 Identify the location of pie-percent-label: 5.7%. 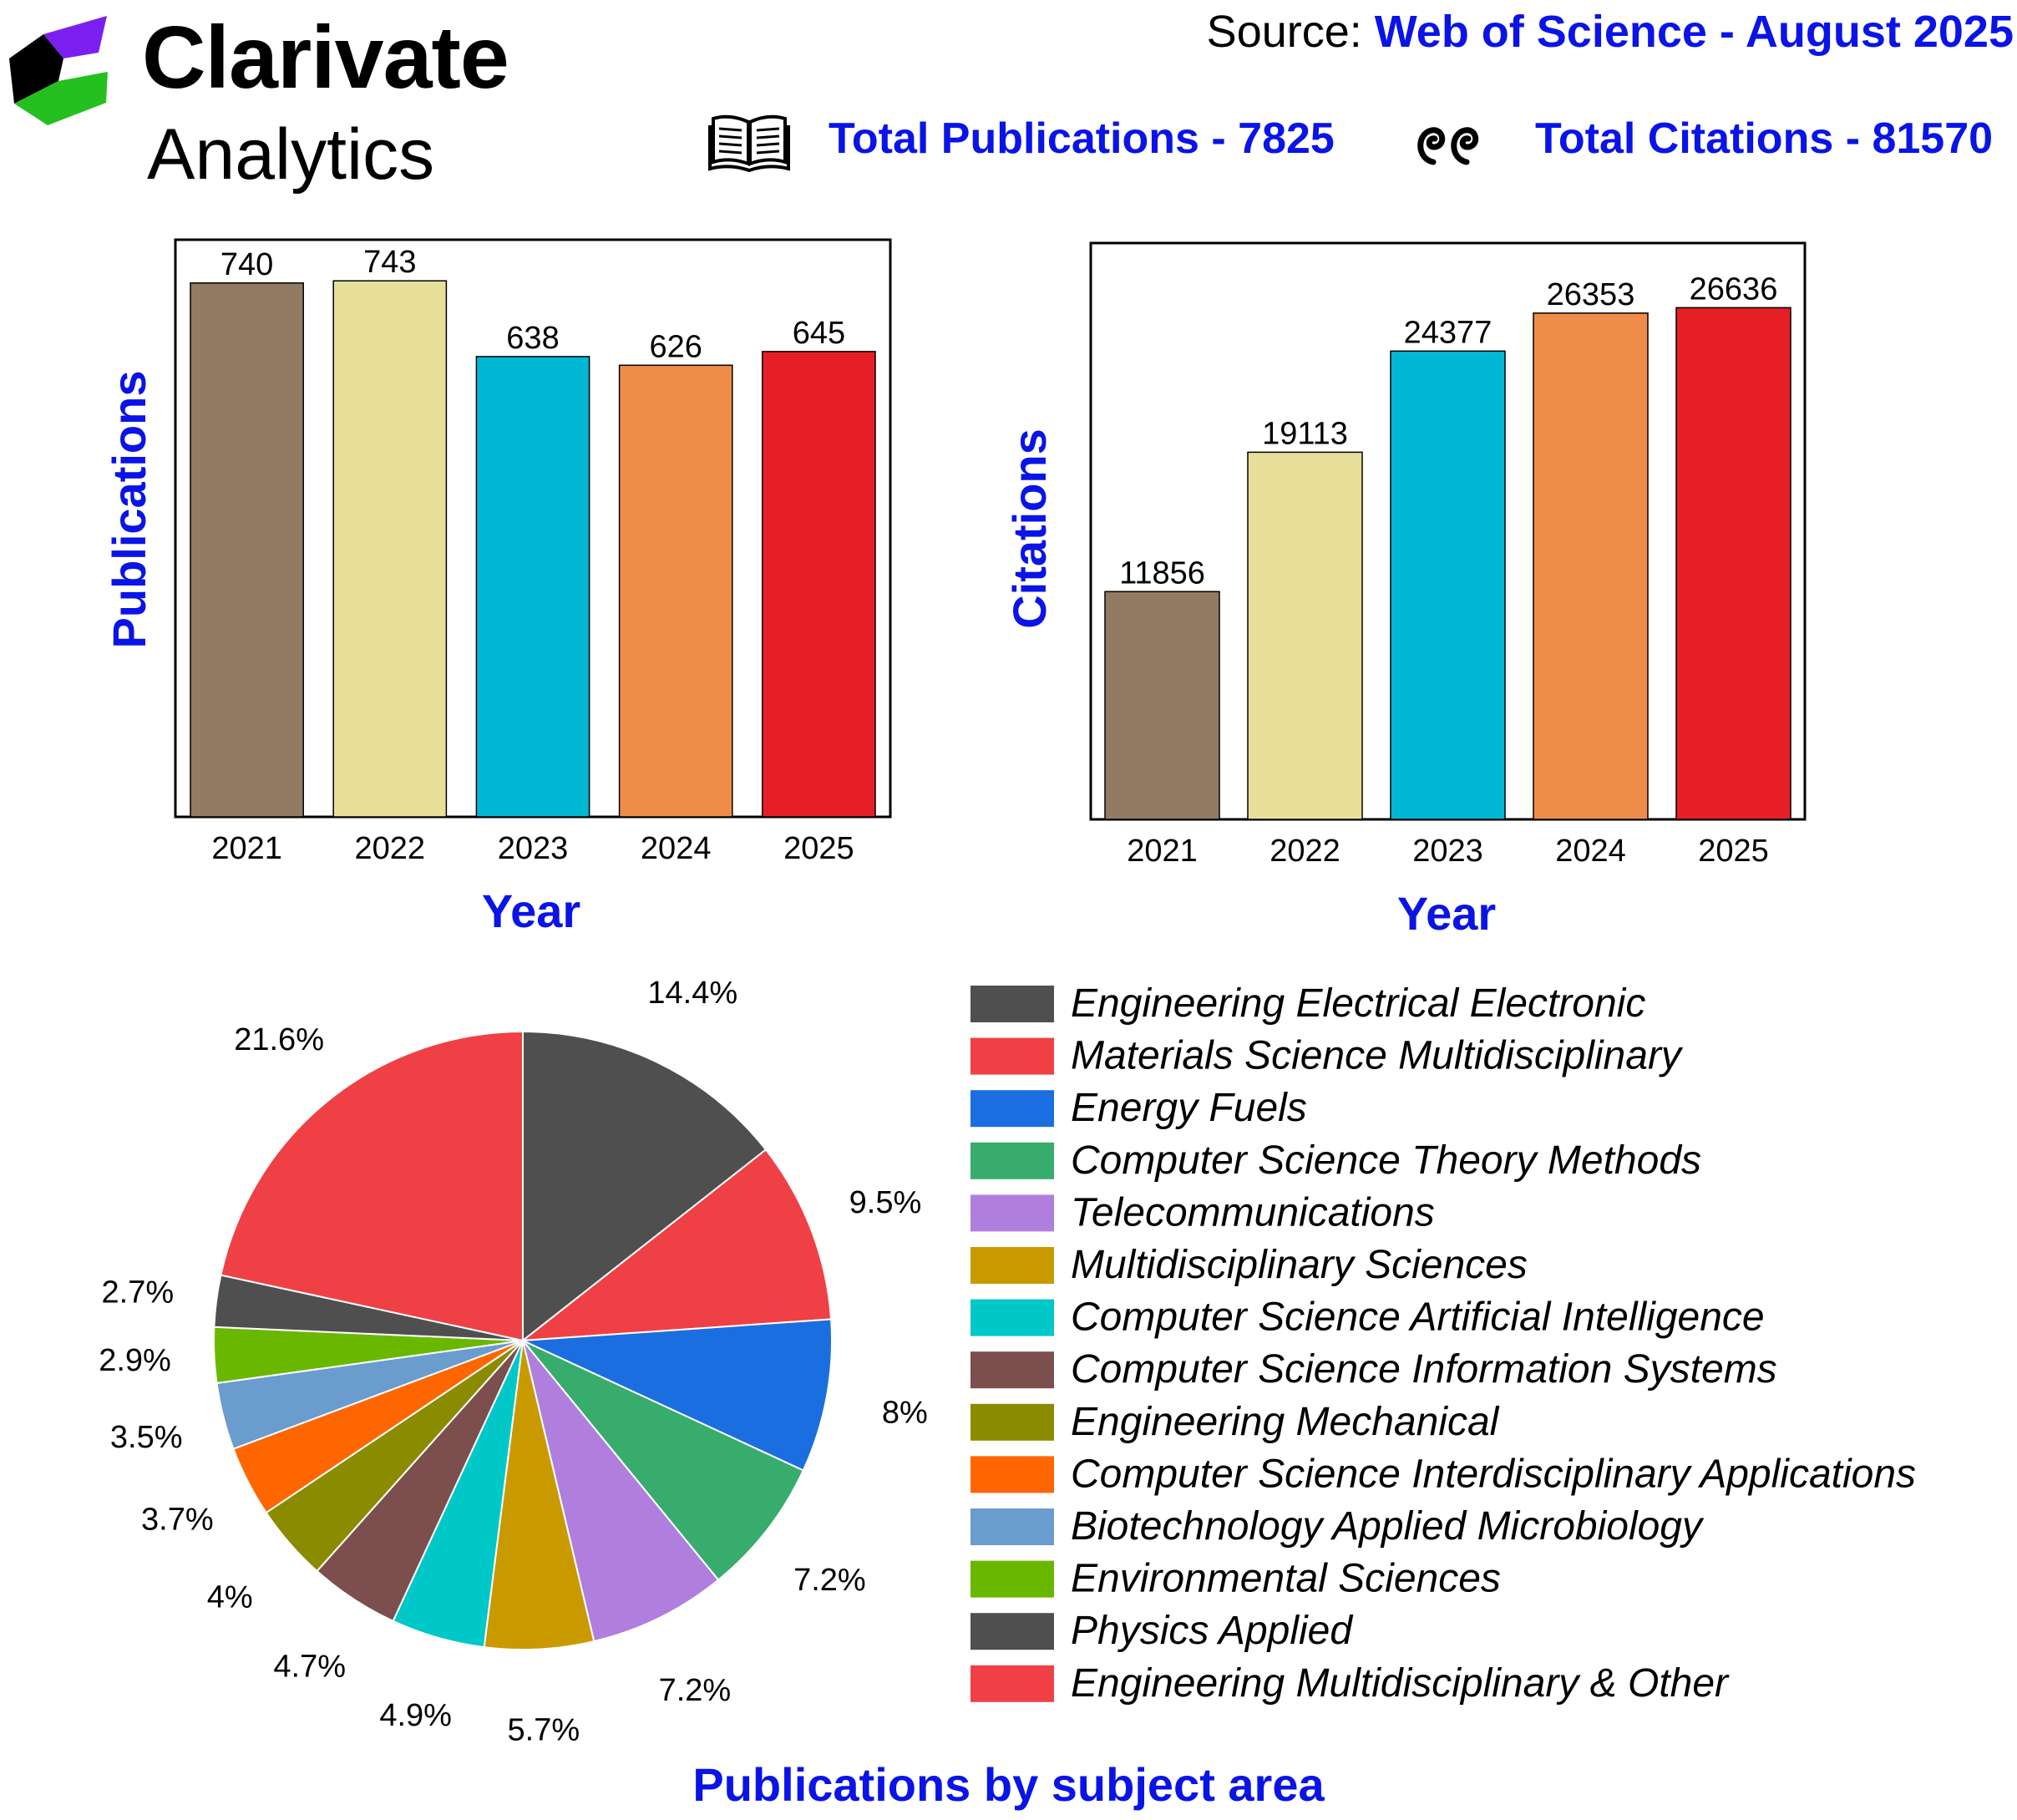
(544, 1730).